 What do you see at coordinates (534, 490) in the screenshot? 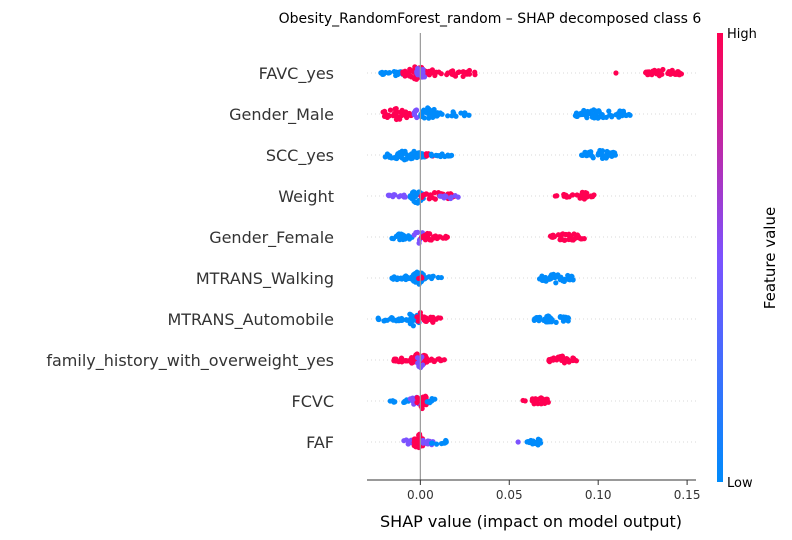
I see `x-axis: 0.00 0.05 0.10 0.15` at bounding box center [534, 490].